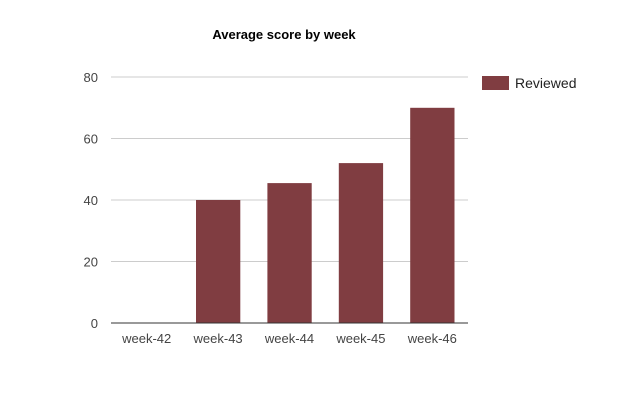 The image size is (627, 400). I want to click on y-tick-label: 80, so click(91, 77).